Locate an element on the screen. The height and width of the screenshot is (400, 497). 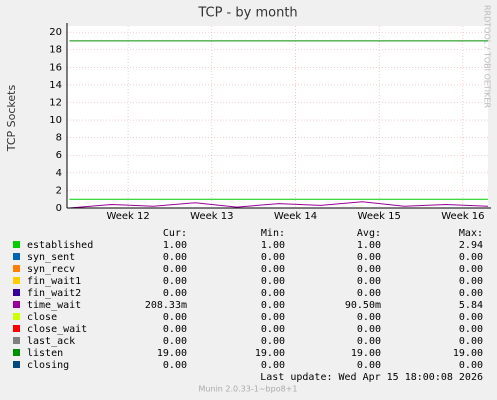
legend-label: closing is located at coordinates (48, 365).